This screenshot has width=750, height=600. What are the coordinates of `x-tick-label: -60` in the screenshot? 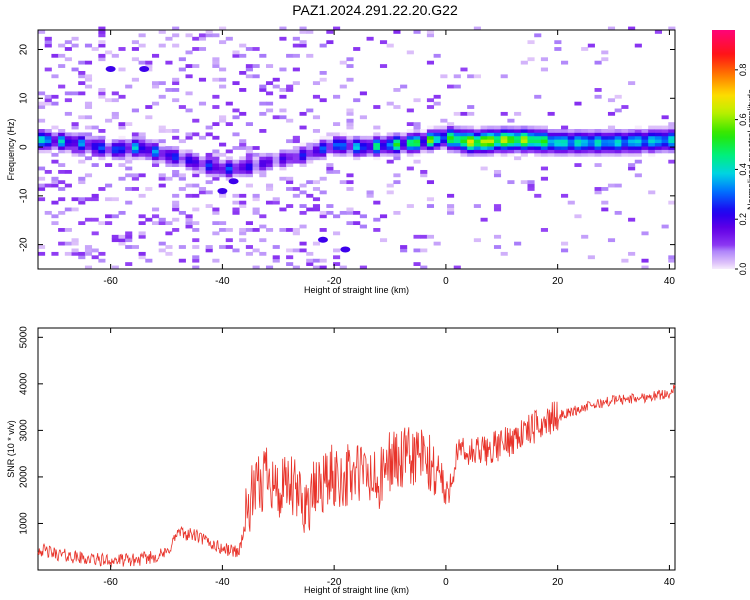 It's located at (110, 281).